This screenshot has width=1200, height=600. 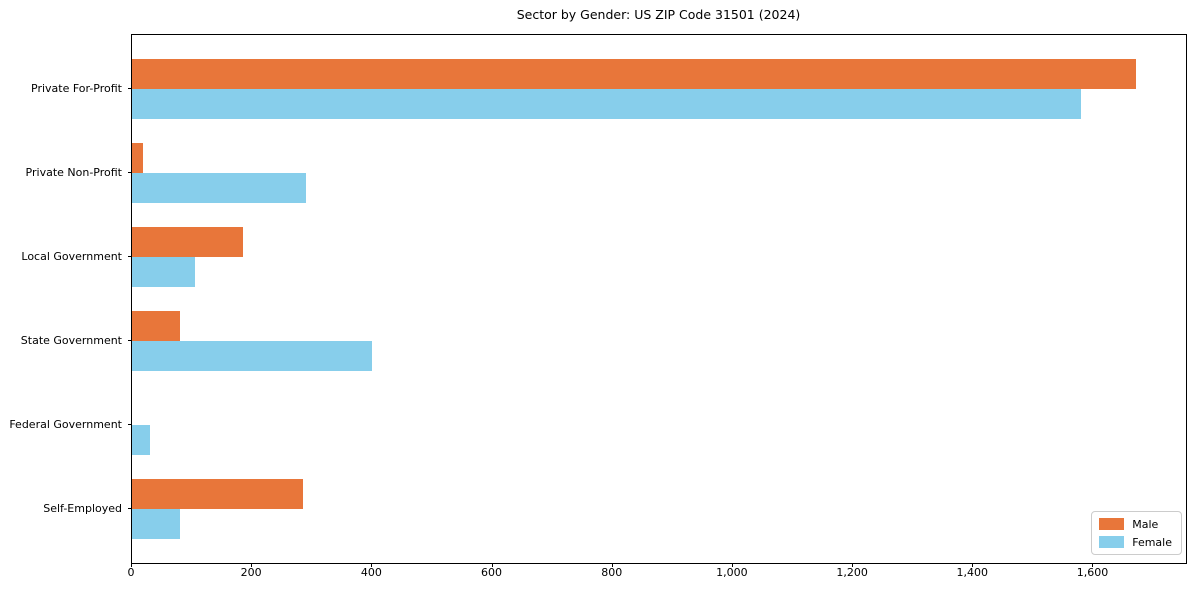 What do you see at coordinates (1152, 542) in the screenshot?
I see `legend-label: Female` at bounding box center [1152, 542].